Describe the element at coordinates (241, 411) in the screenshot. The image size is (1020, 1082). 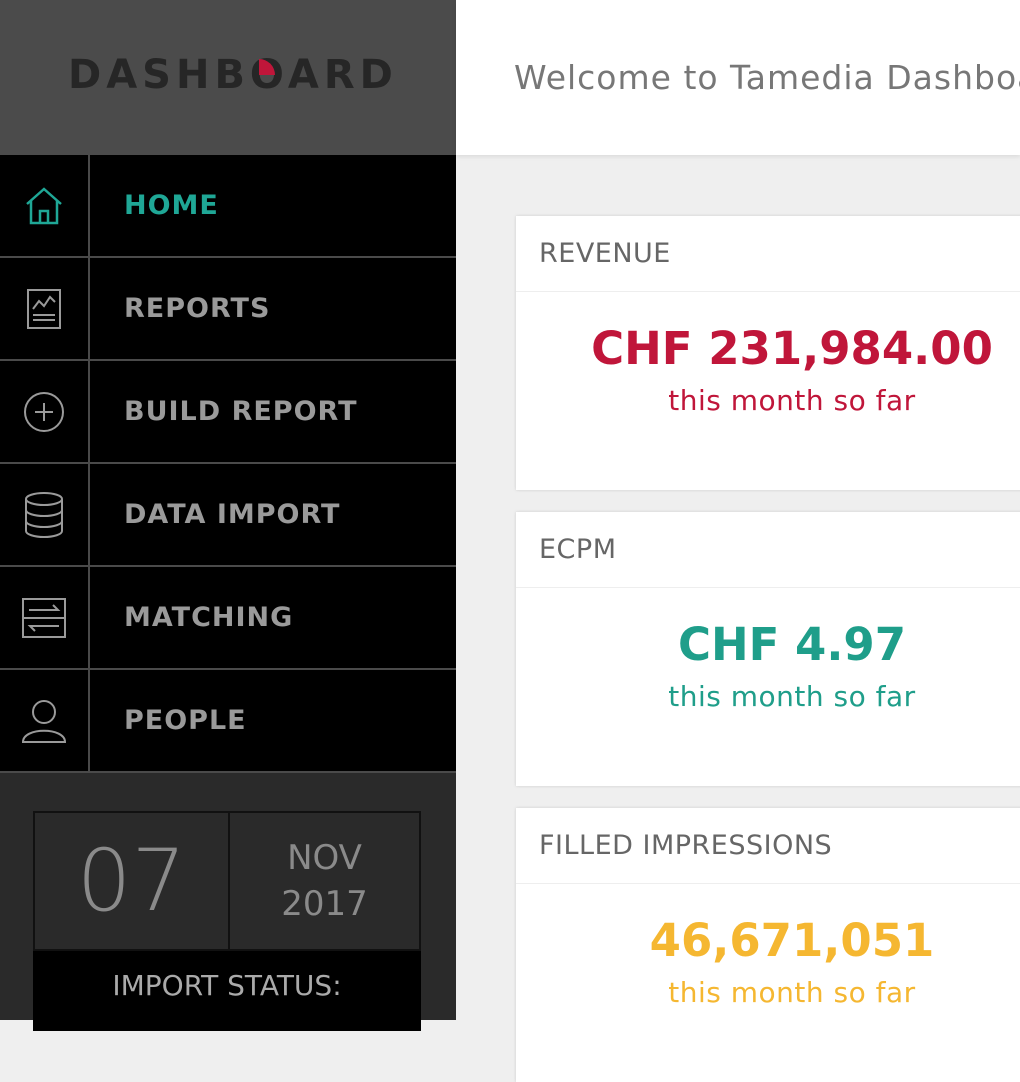
I see `nav-label: BUILD REPORT` at that location.